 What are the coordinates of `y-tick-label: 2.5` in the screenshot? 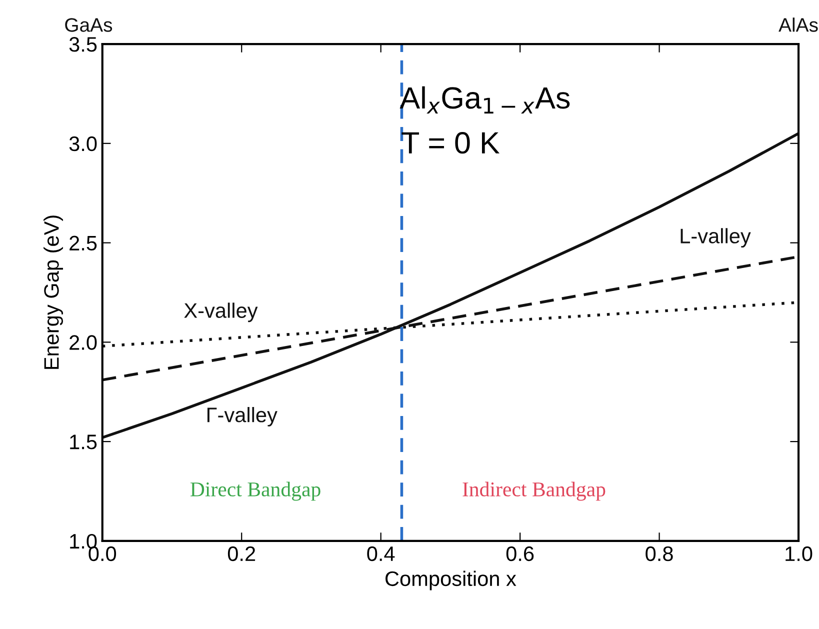 It's located at (83, 243).